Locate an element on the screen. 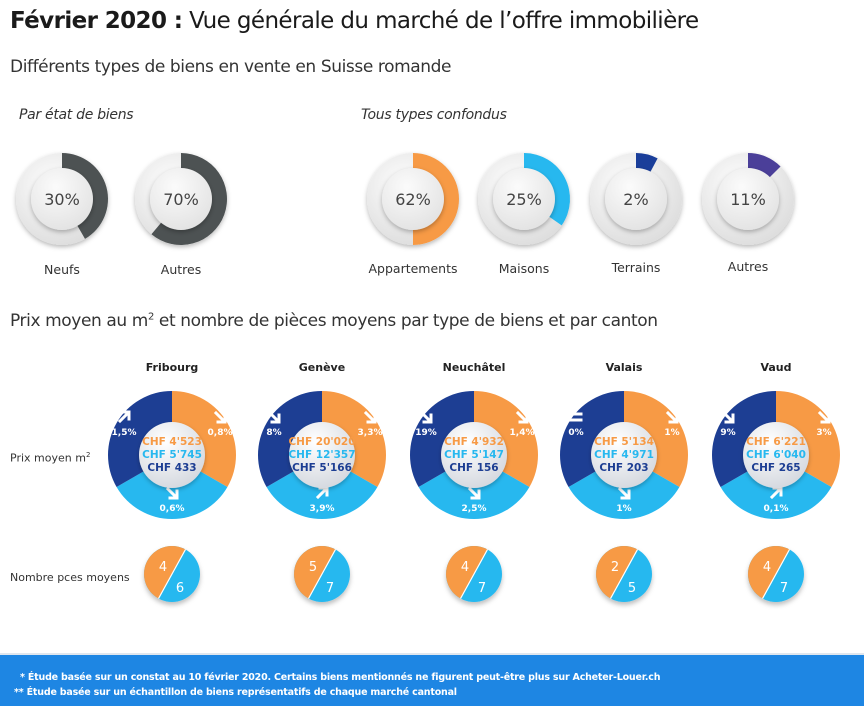 The height and width of the screenshot is (706, 864). price-change-label: 0,1% is located at coordinates (776, 509).